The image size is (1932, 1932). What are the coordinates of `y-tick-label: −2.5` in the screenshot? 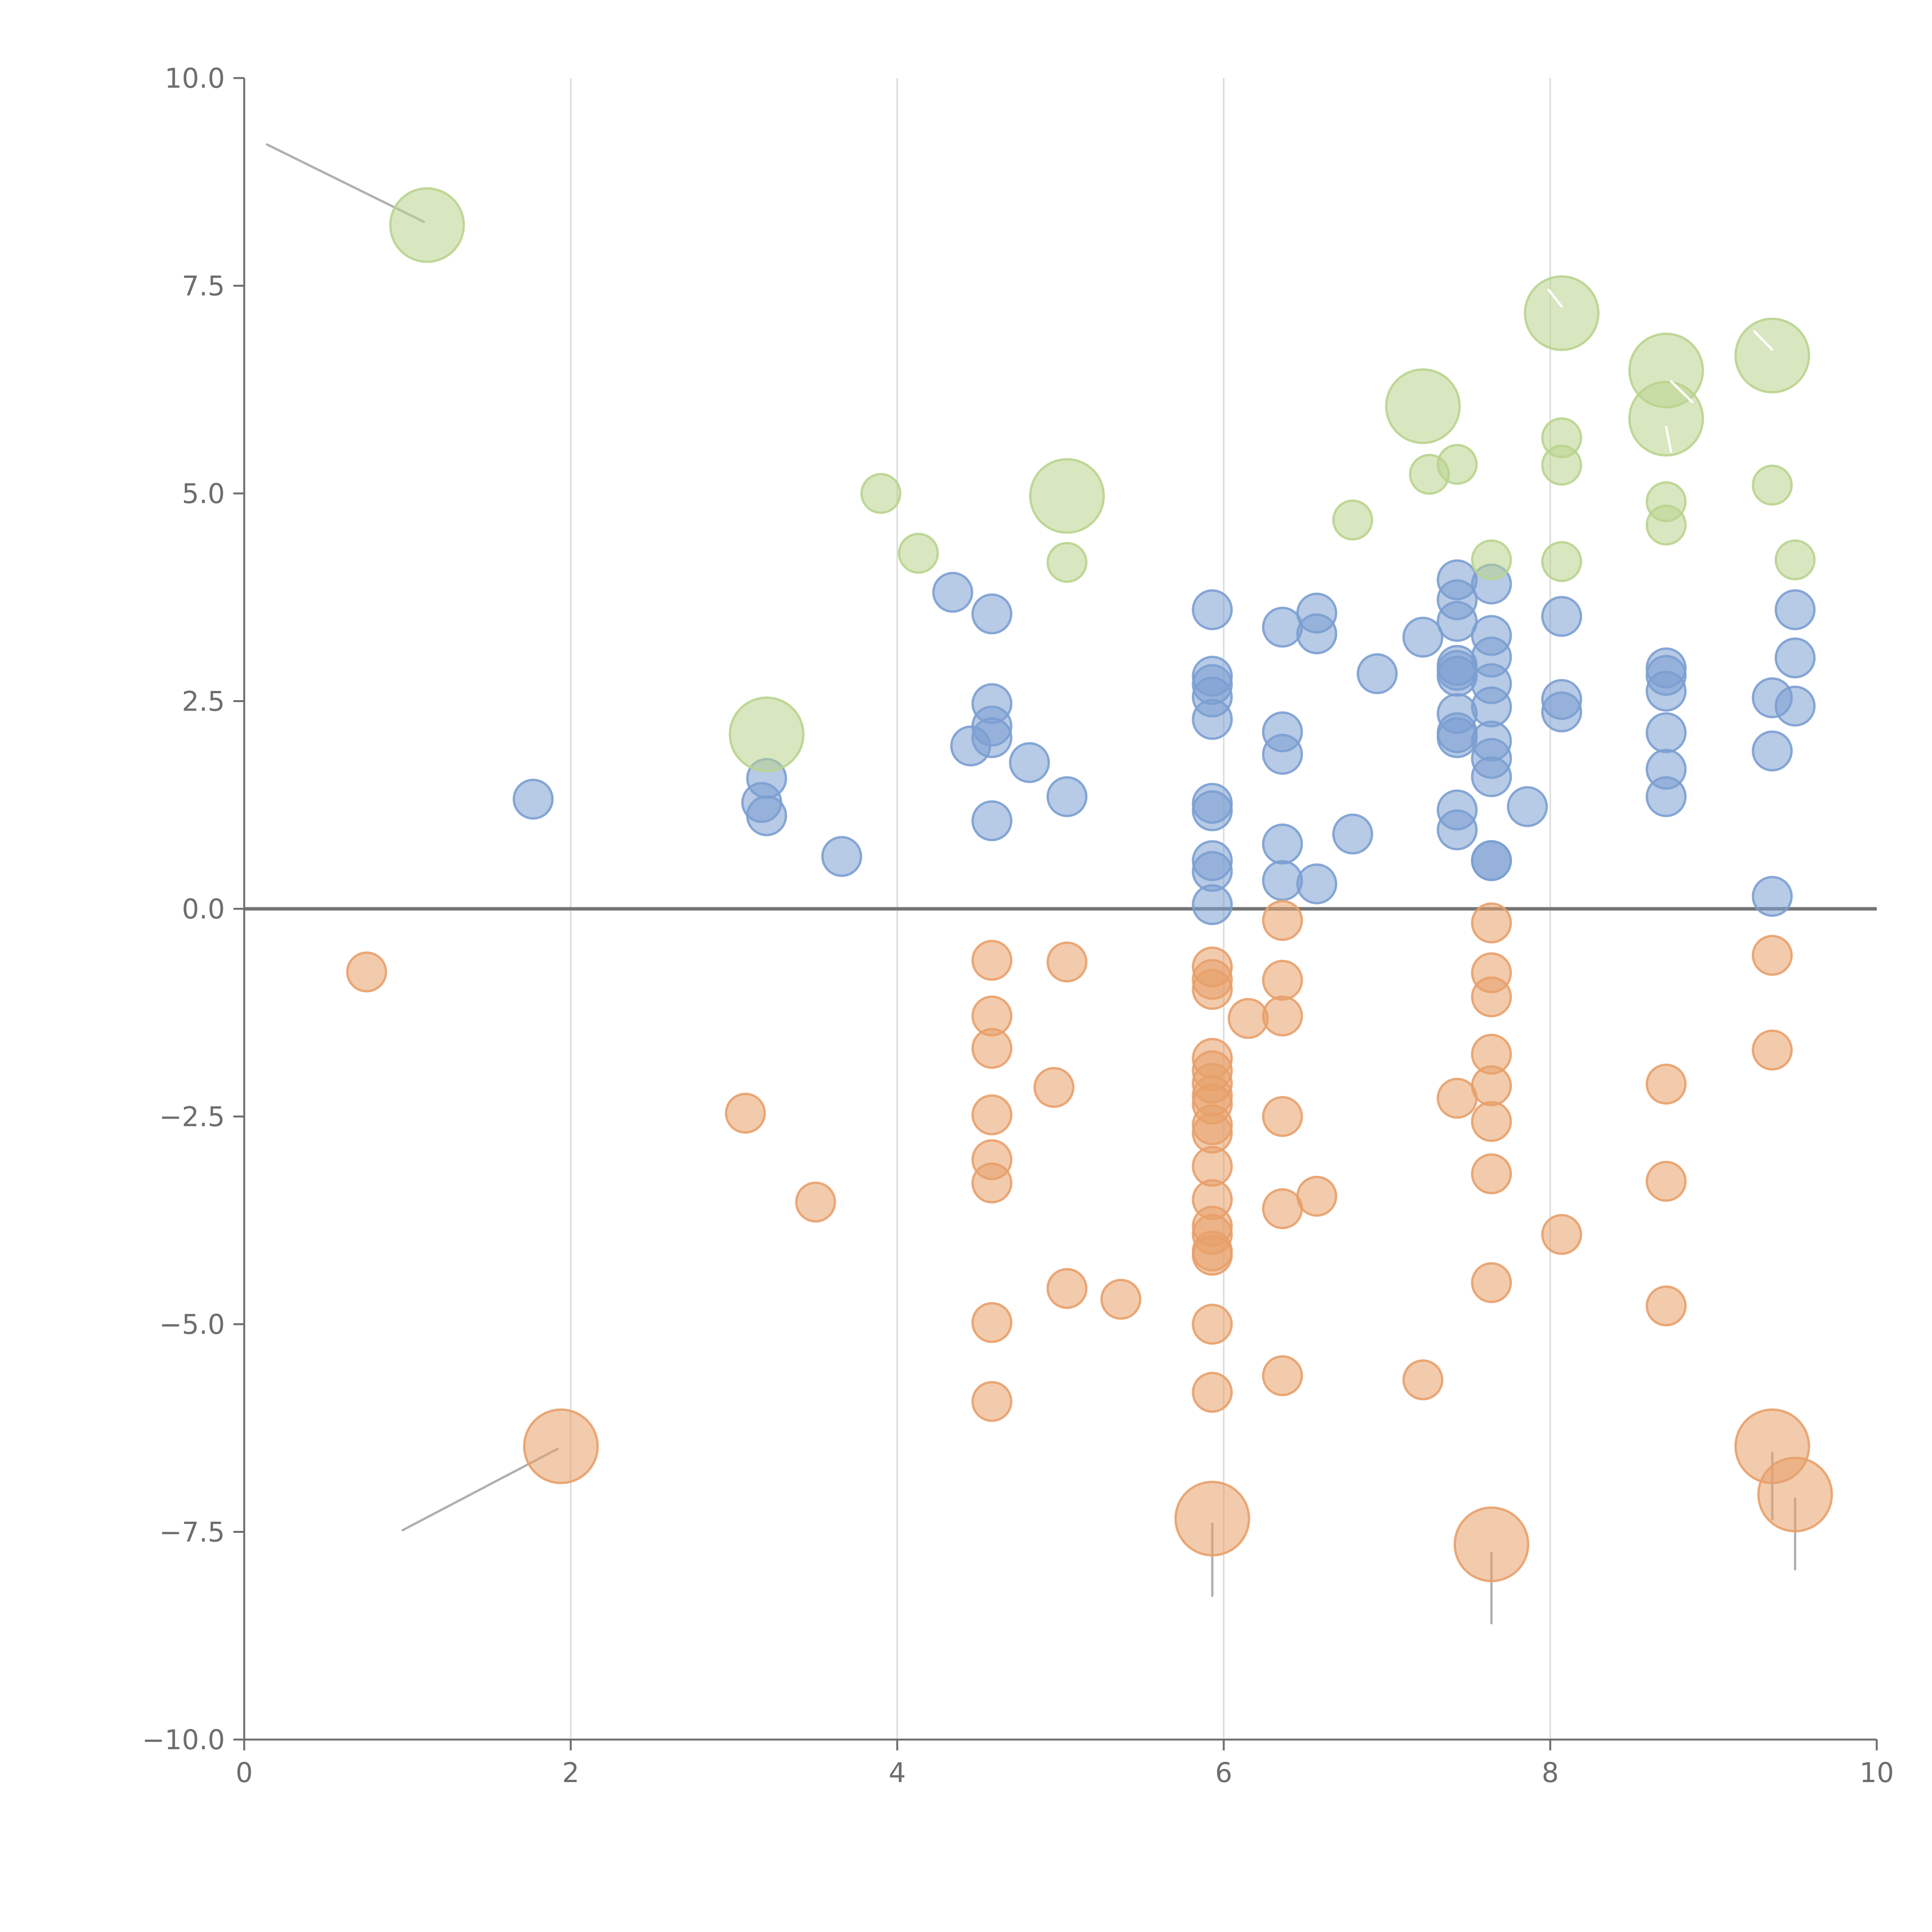 It's located at (192, 1117).